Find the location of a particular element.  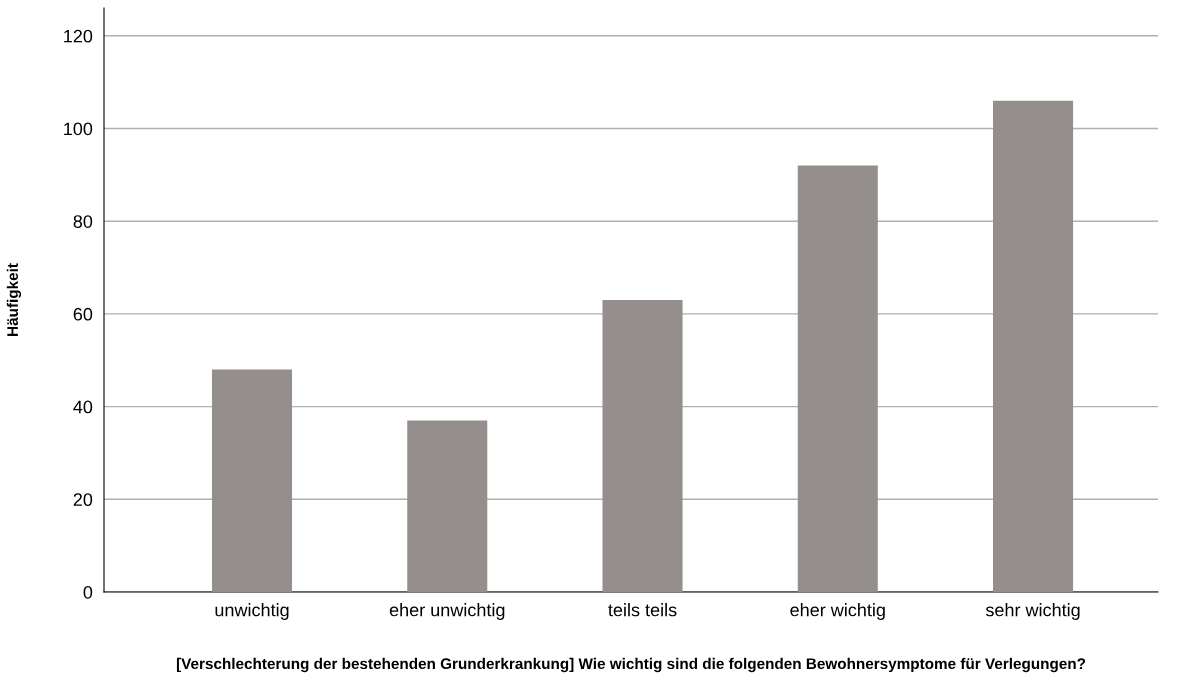

y-tick-label: 0 is located at coordinates (88, 592).